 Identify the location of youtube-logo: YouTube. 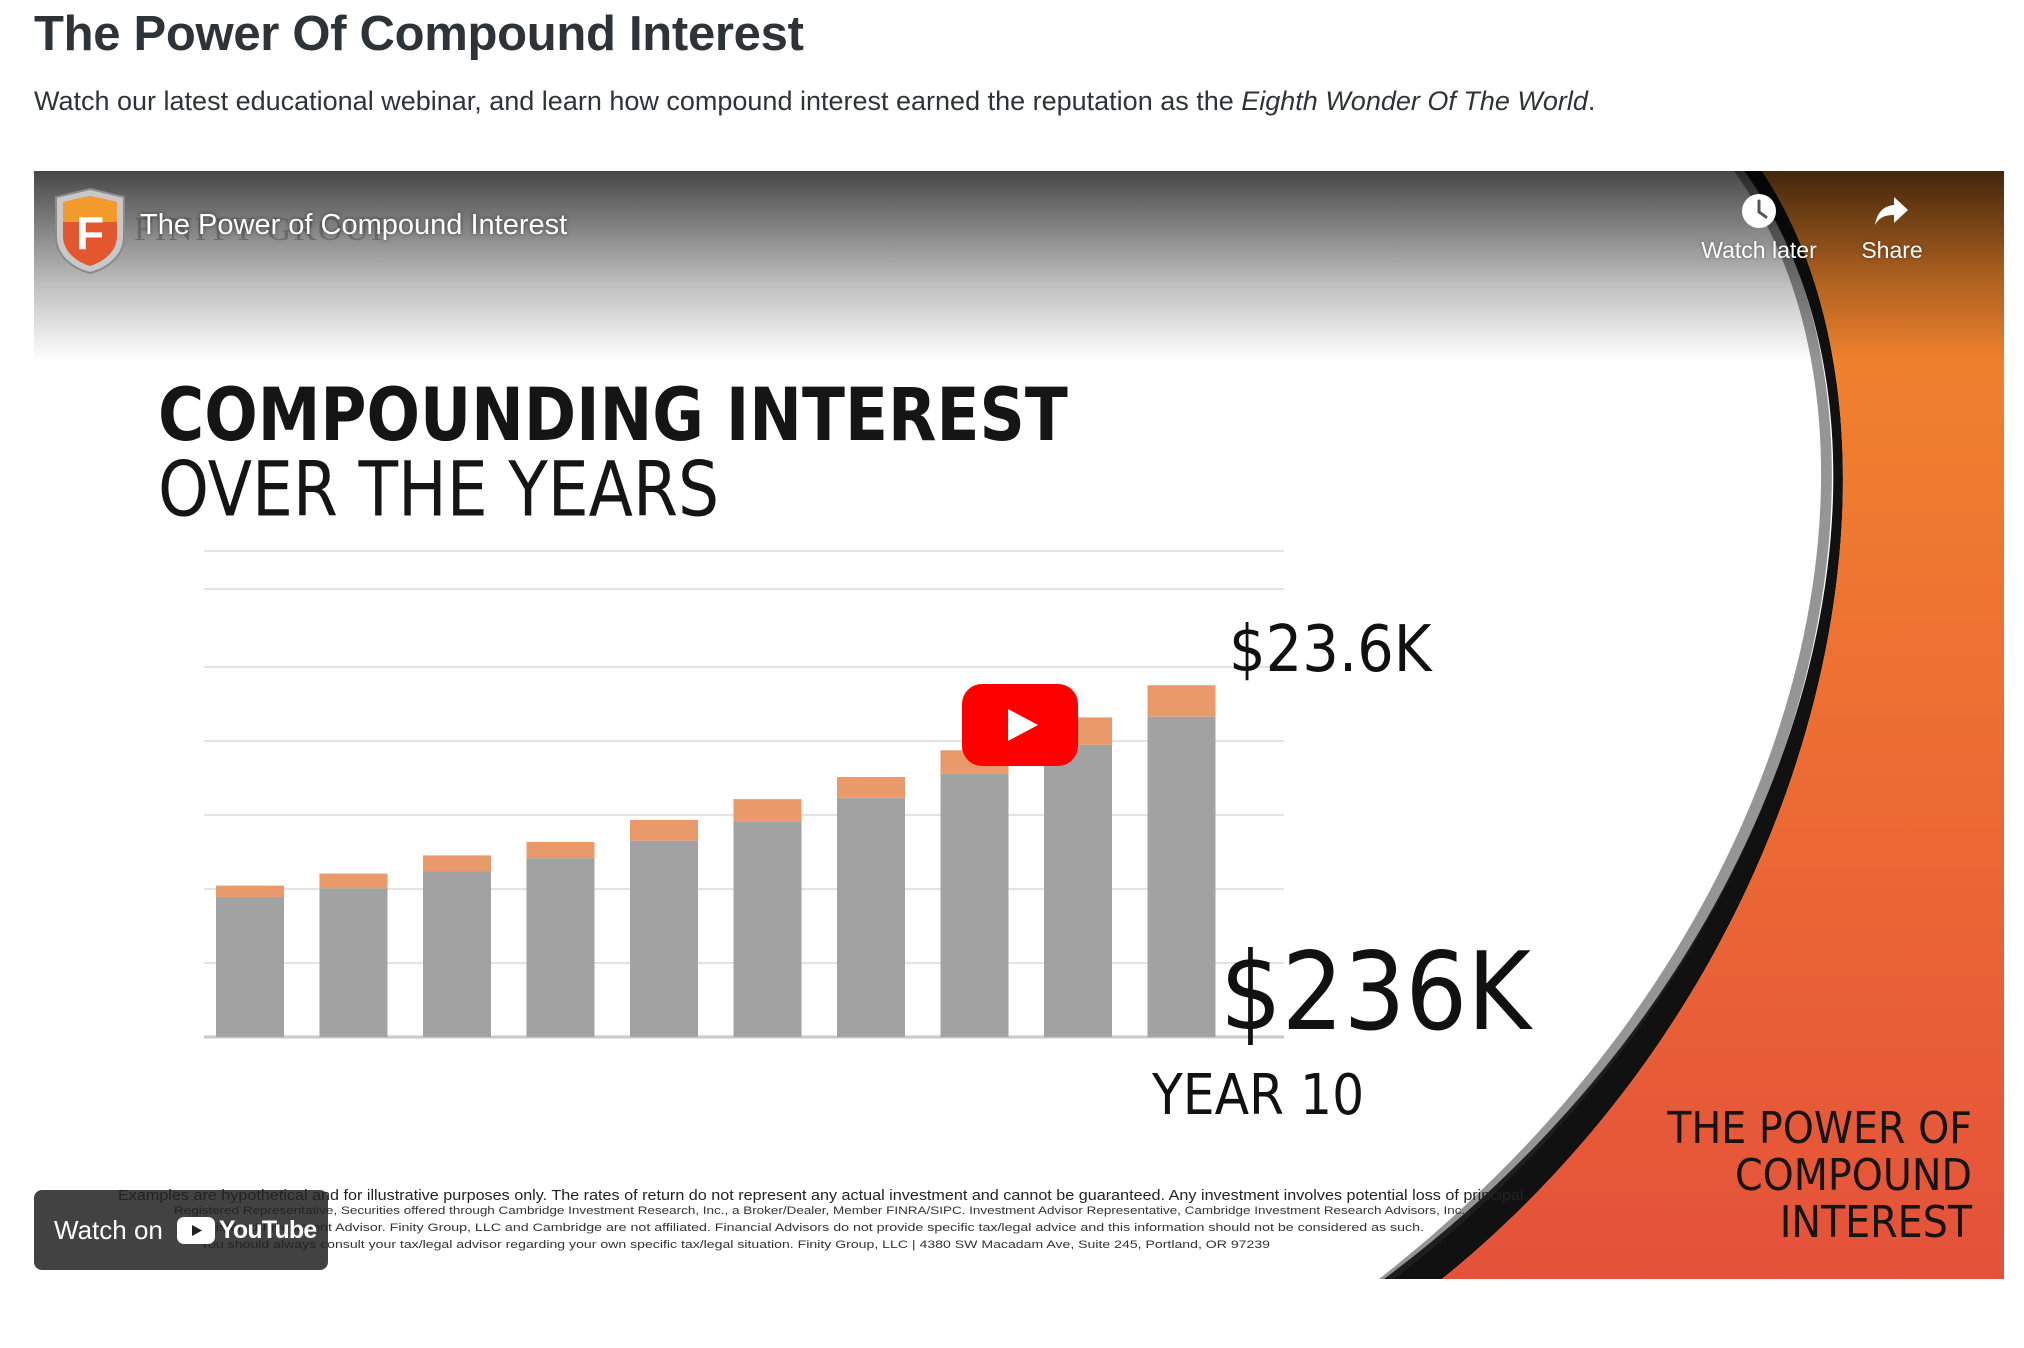
(246, 1230).